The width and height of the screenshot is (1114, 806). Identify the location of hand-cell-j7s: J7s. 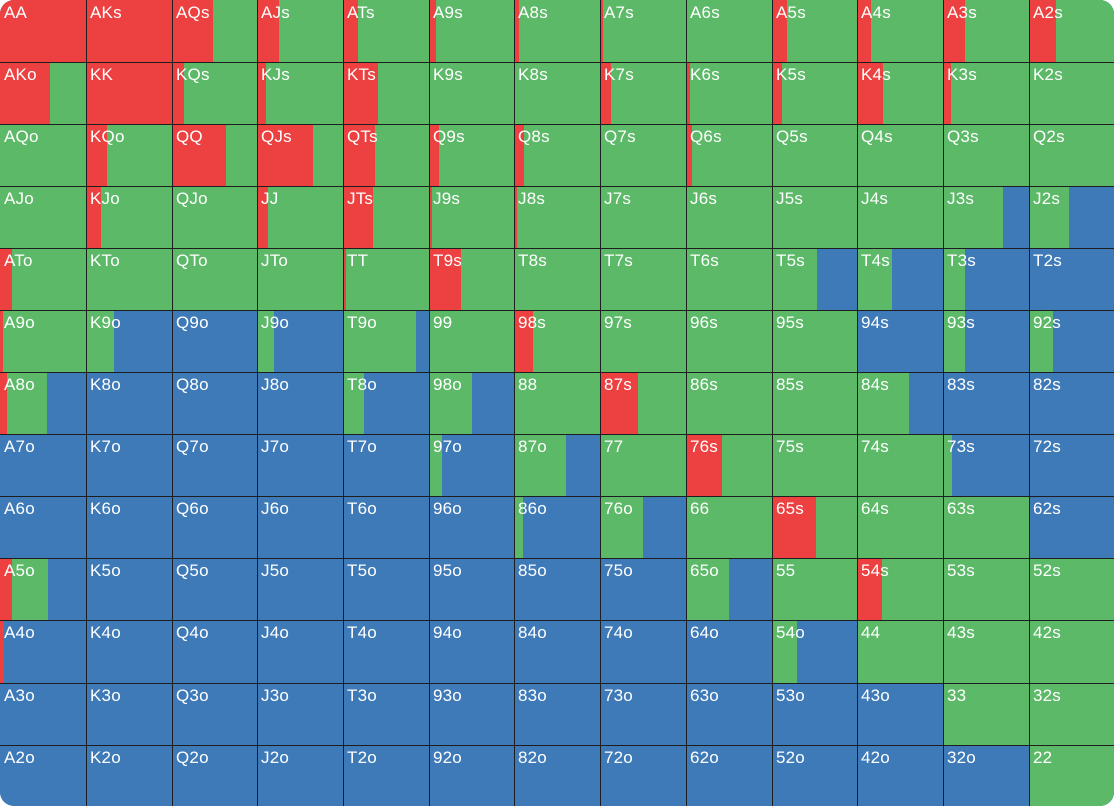
(643, 217).